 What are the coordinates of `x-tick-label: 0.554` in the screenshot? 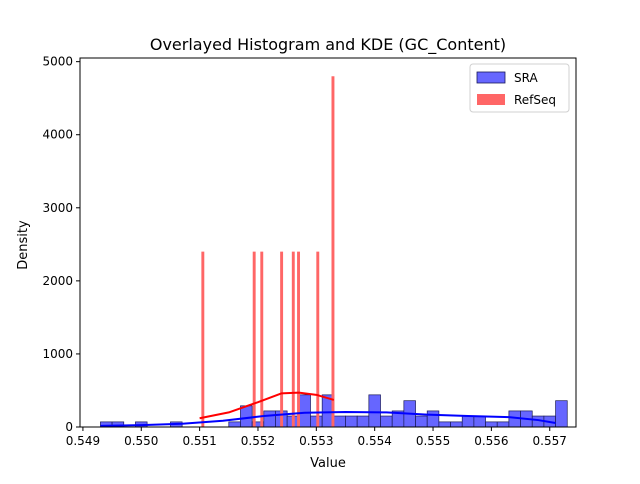 It's located at (375, 441).